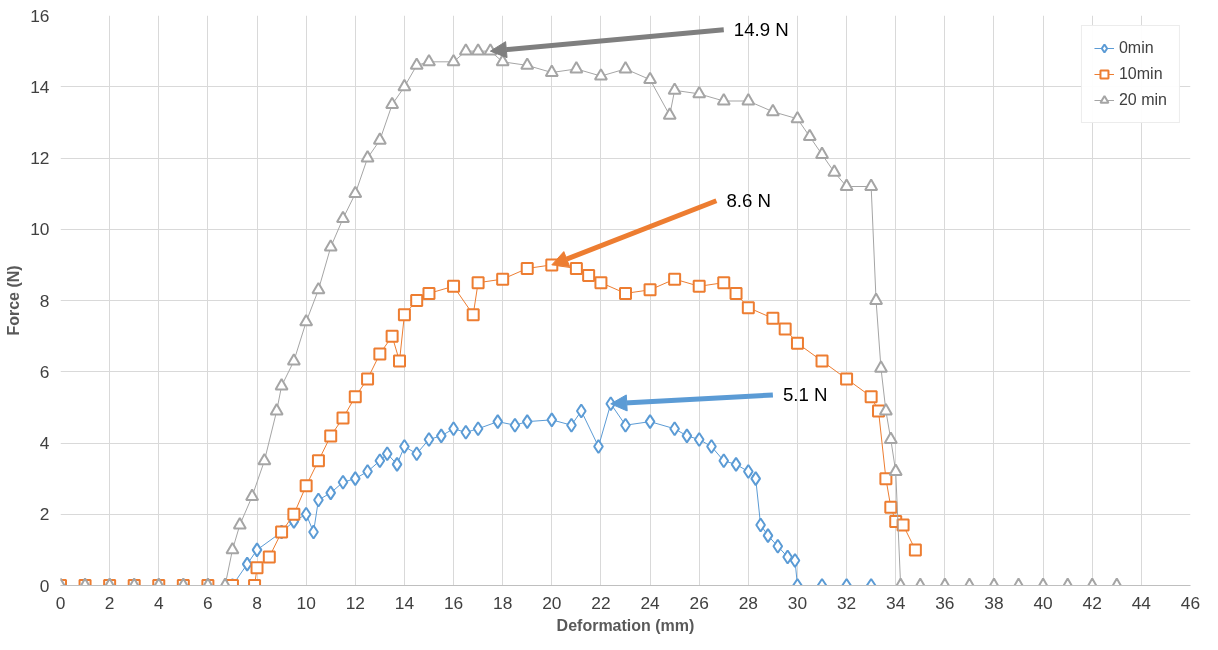  Describe the element at coordinates (44, 585) in the screenshot. I see `y-tick-label: 0` at that location.